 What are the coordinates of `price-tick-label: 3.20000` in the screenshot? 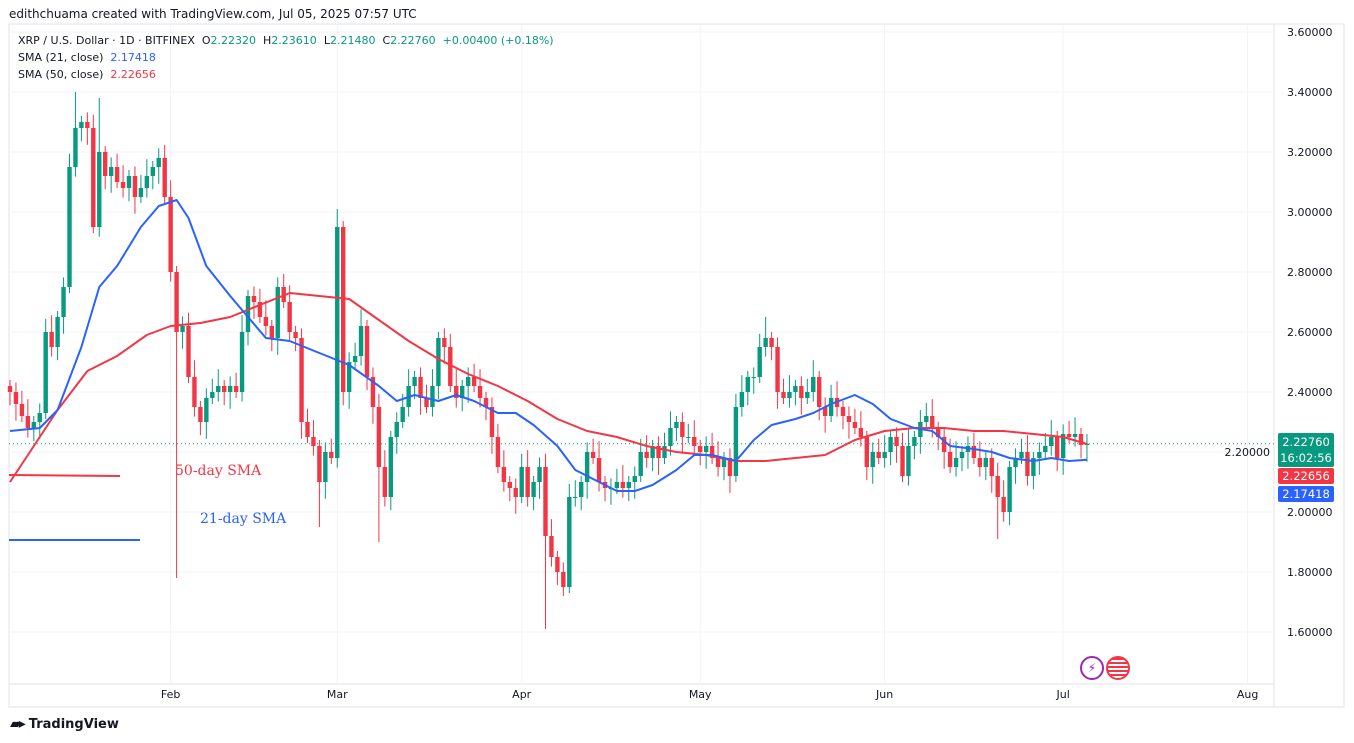 It's located at (1310, 152).